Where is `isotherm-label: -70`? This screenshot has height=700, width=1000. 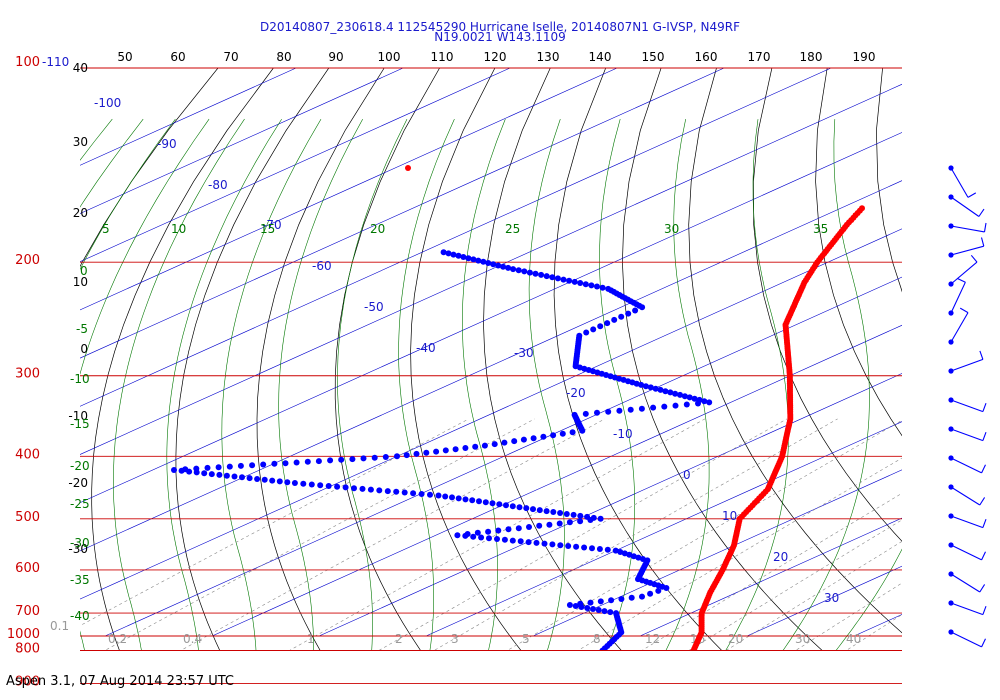
isotherm-label: -70 is located at coordinates (272, 225).